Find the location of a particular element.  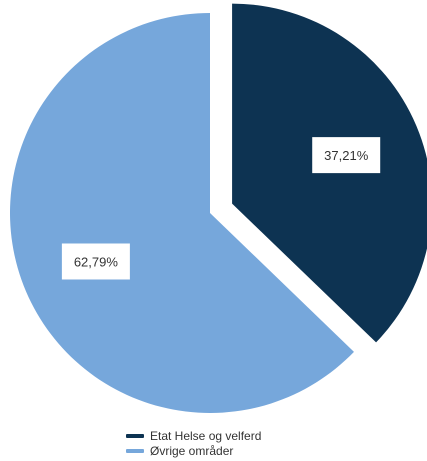

legend-label-ovrige: Øvrige områder is located at coordinates (192, 450).